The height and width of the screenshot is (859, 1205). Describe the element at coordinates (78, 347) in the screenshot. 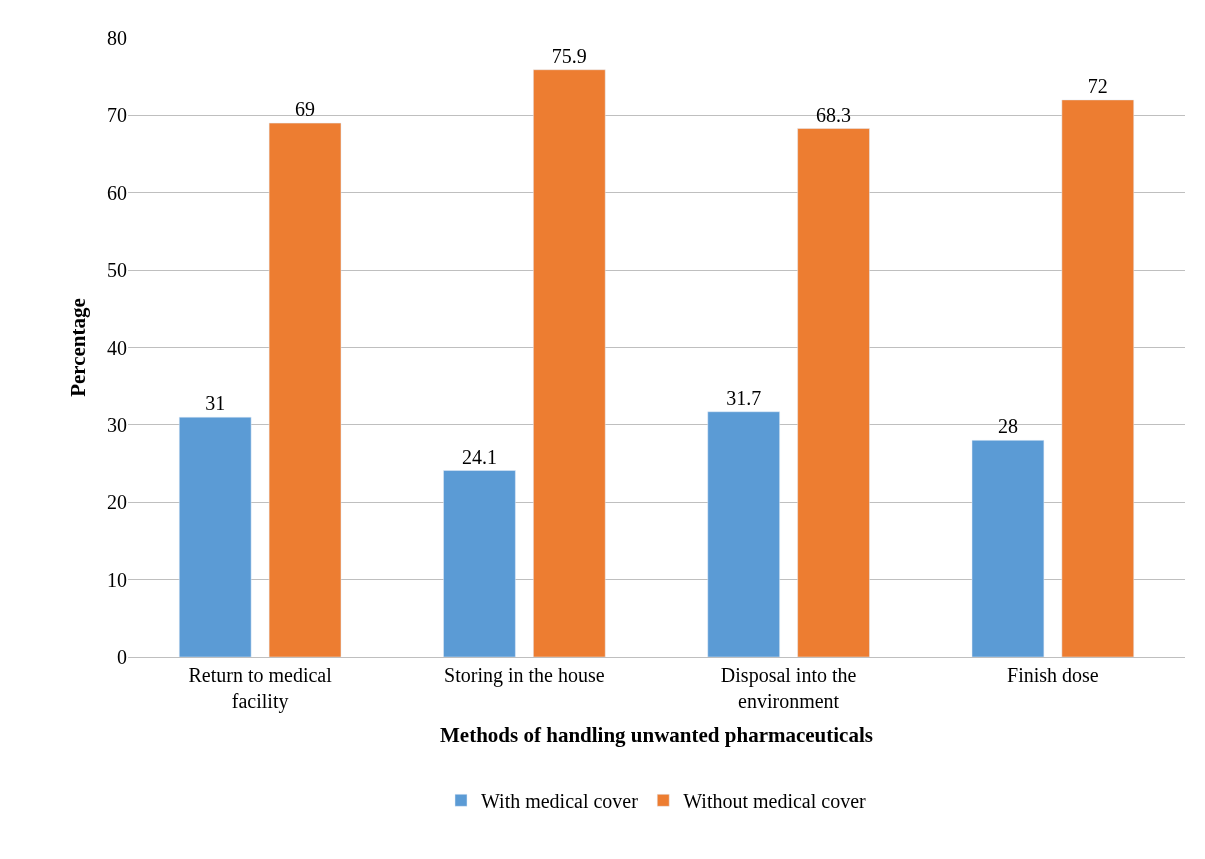

I see `y-axis-title: Percentage` at that location.